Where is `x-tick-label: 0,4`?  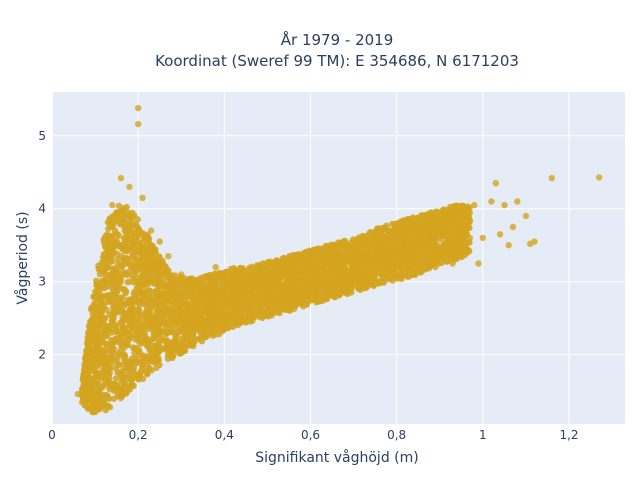
x-tick-label: 0,4 is located at coordinates (224, 435).